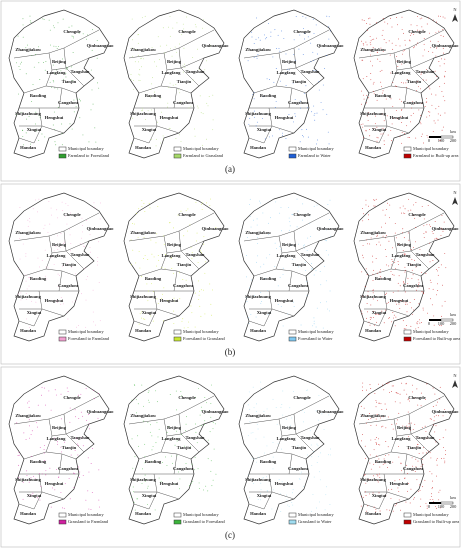  Describe the element at coordinates (28, 49) in the screenshot. I see `city-label: Zhangjiakou` at that location.